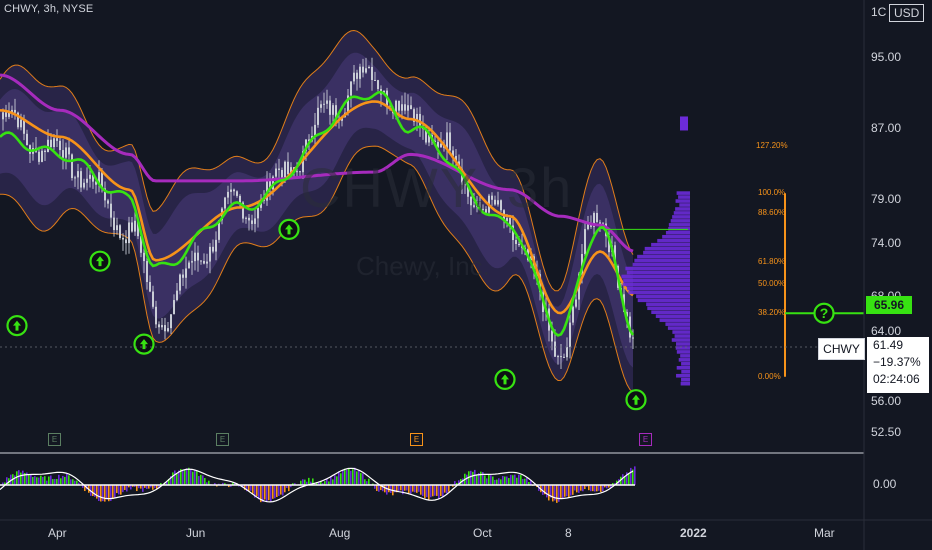  What do you see at coordinates (888, 345) in the screenshot?
I see `last-price: 61.49` at bounding box center [888, 345].